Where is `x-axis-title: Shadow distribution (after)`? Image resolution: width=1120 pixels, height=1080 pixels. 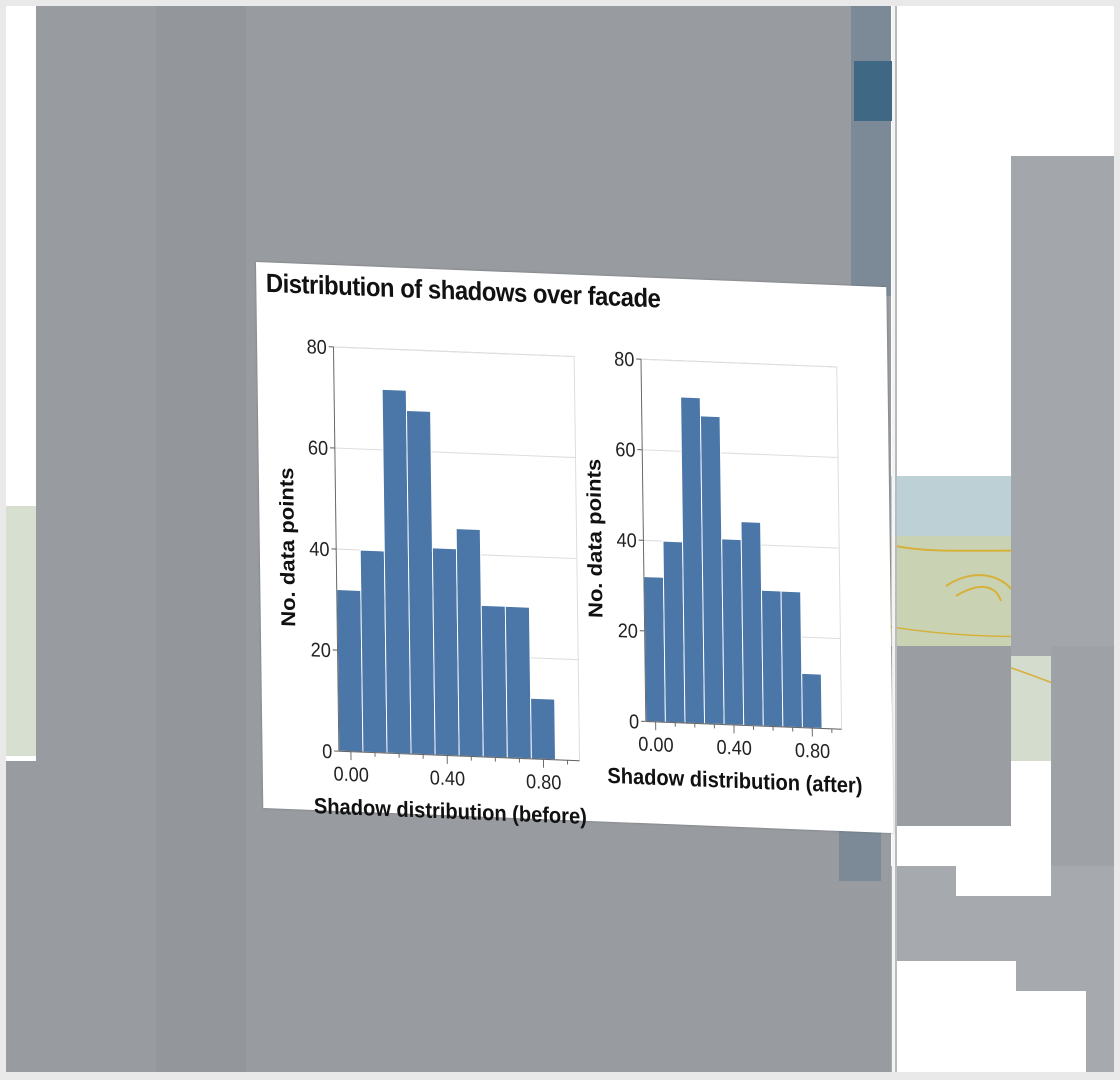 x-axis-title: Shadow distribution (after) is located at coordinates (734, 781).